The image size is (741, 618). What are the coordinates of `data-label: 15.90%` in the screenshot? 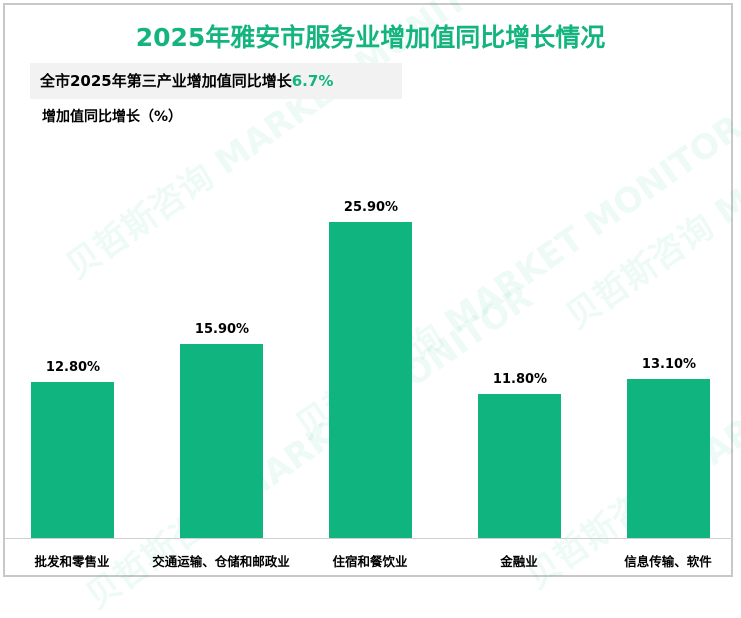 It's located at (222, 329).